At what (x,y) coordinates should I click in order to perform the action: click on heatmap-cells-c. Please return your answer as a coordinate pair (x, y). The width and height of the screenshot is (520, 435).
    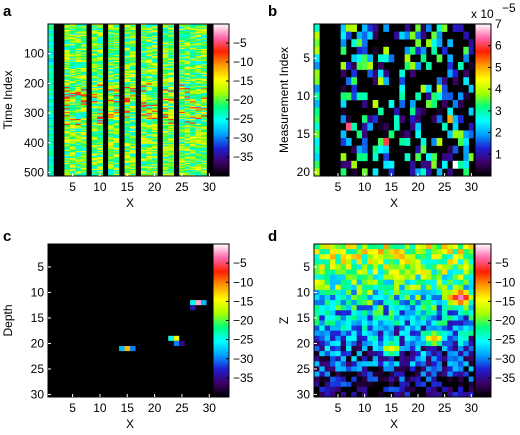
    Looking at the image, I should click on (163, 326).